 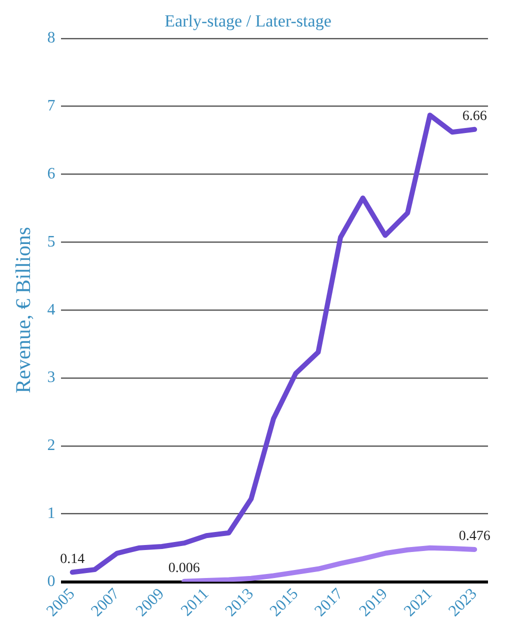 What do you see at coordinates (51, 377) in the screenshot?
I see `y-tick-label: 3` at bounding box center [51, 377].